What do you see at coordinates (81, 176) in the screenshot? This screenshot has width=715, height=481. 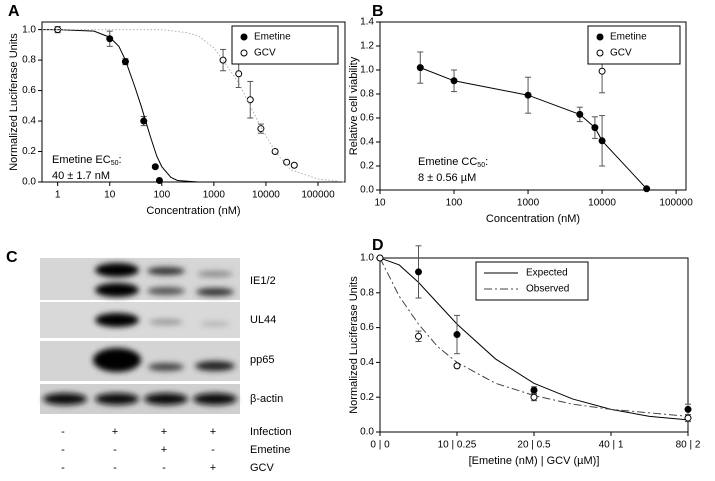 I see `annotation-line2: 40 ± 1.7 nM` at bounding box center [81, 176].